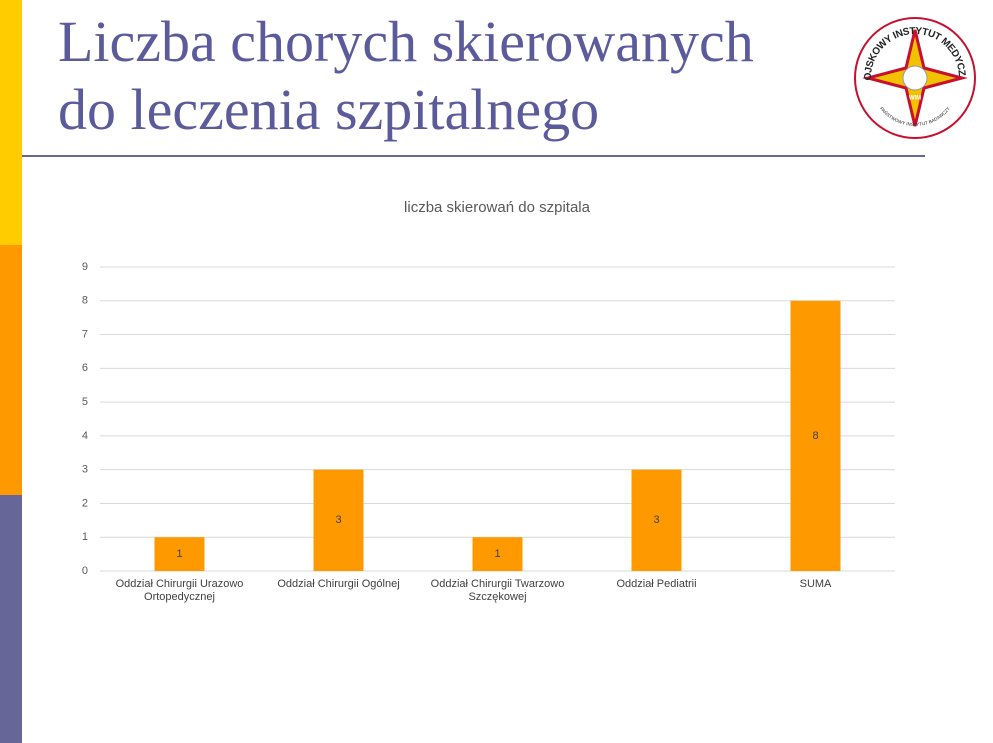  Describe the element at coordinates (497, 590) in the screenshot. I see `x-tick-label: Oddział Chirurgii Twarzowo Szczękowej` at that location.